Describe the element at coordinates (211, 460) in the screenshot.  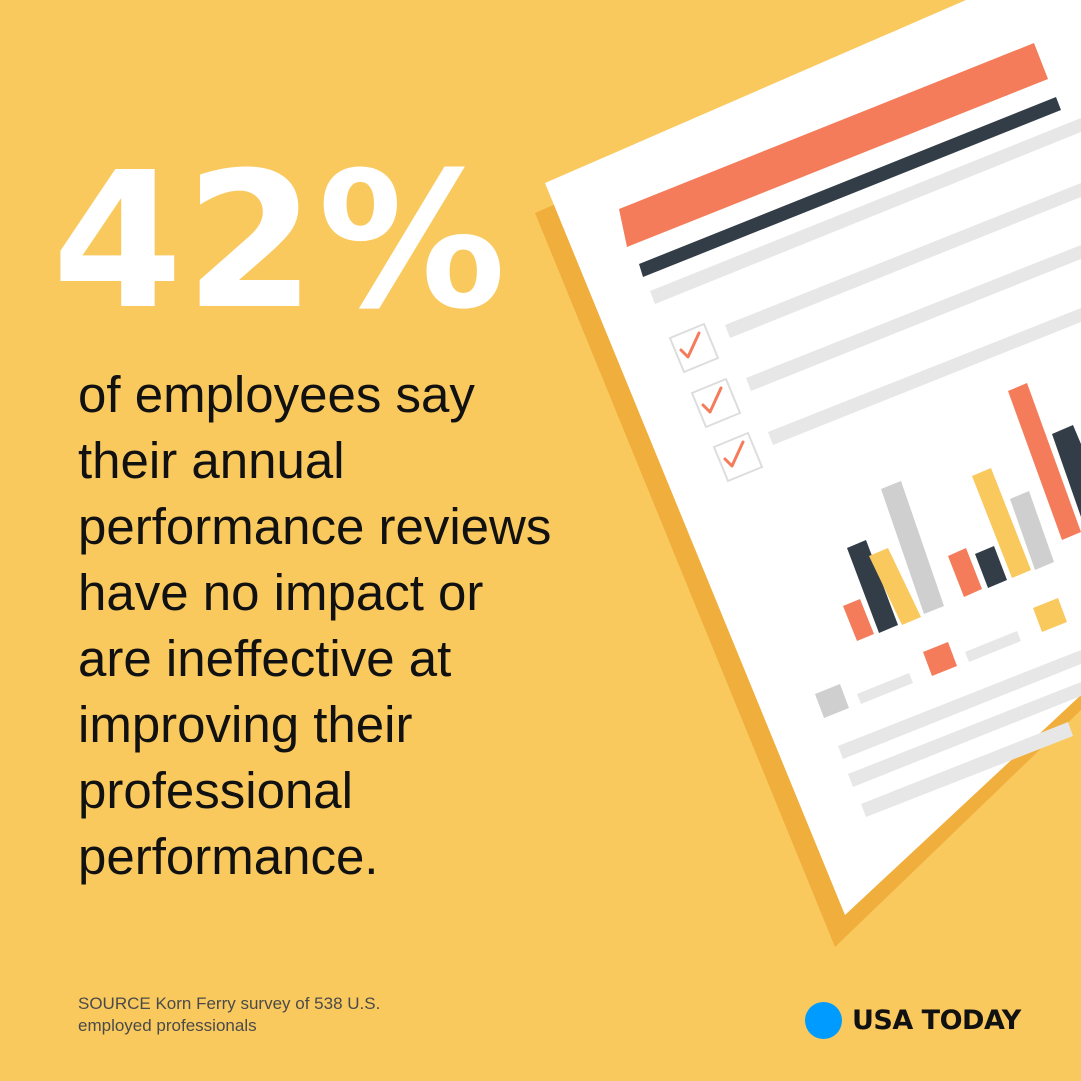
I see `headline-line: their annual` at that location.